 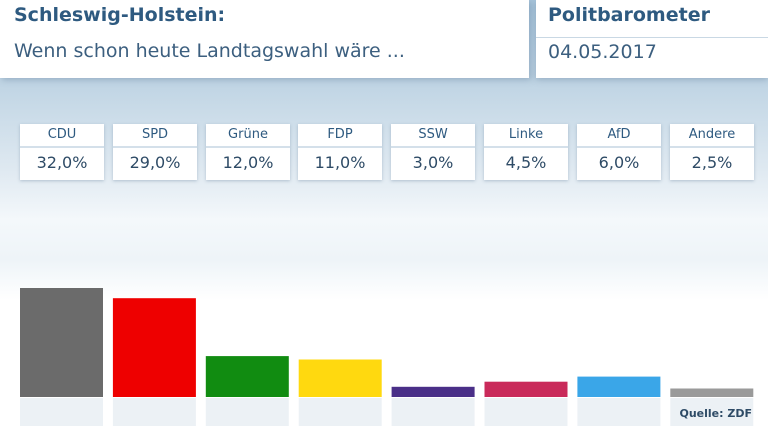 What do you see at coordinates (247, 376) in the screenshot?
I see `bar-grüne` at bounding box center [247, 376].